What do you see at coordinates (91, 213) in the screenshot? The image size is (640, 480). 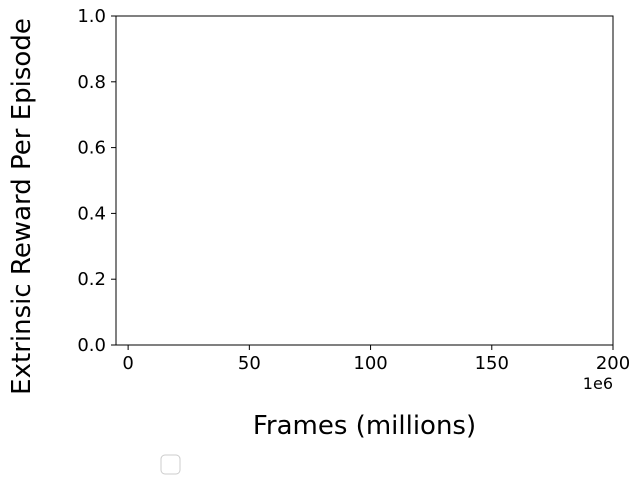 I see `y-tick-label: 0.4` at bounding box center [91, 213].